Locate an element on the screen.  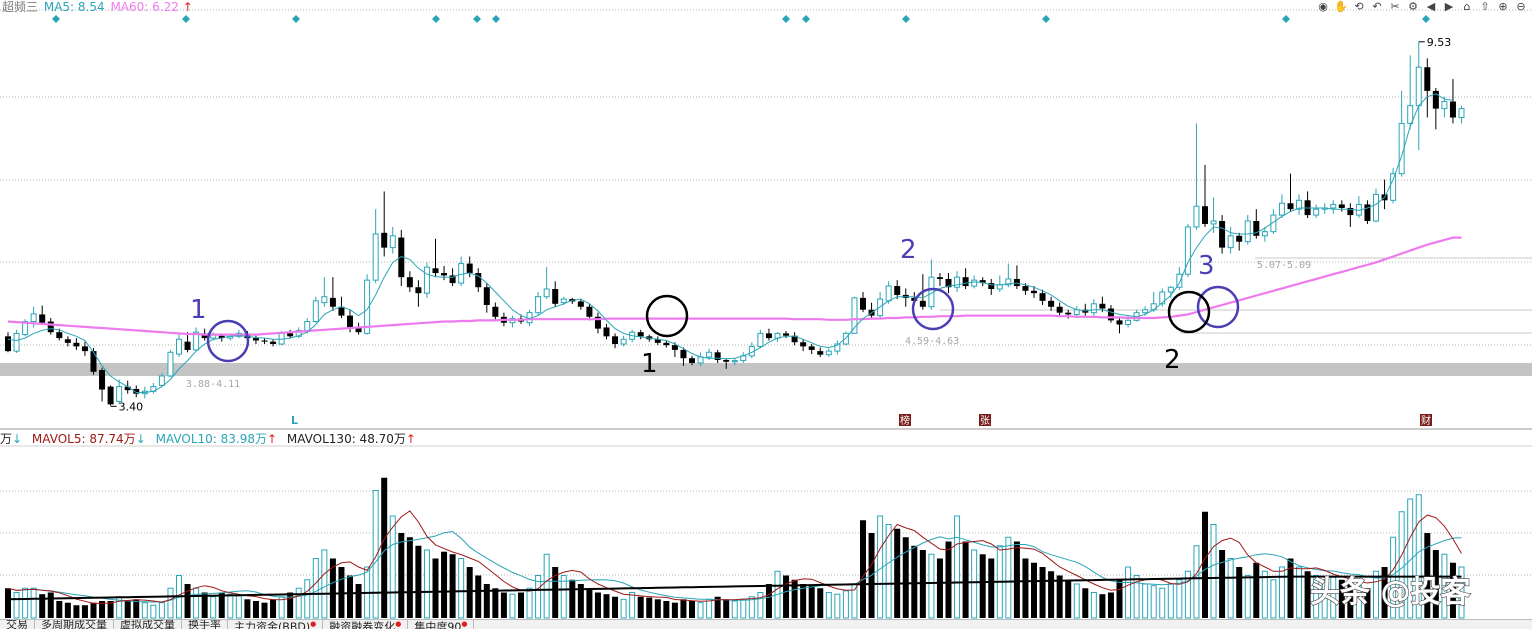
ma60-label: MA60: 6.22 is located at coordinates (144, 7).